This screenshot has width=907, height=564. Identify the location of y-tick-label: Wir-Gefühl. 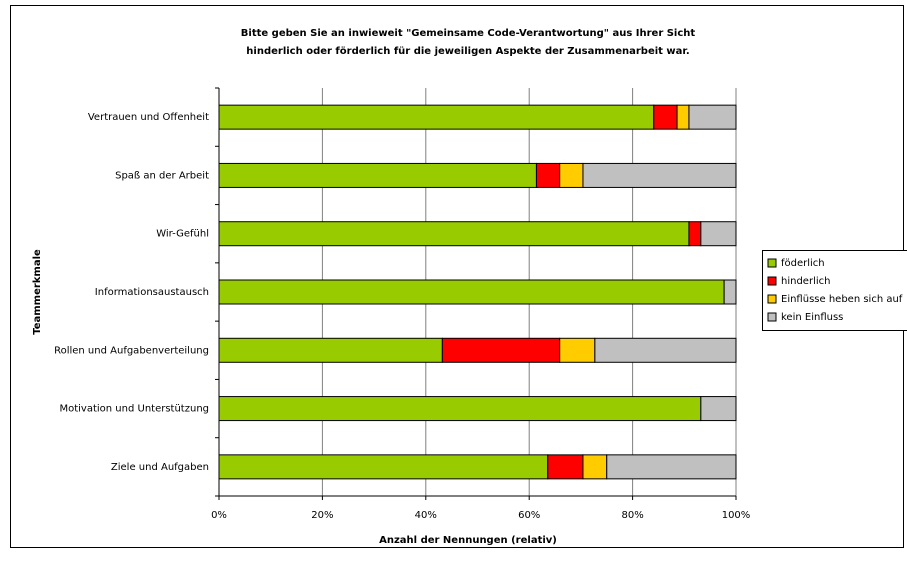
(182, 234).